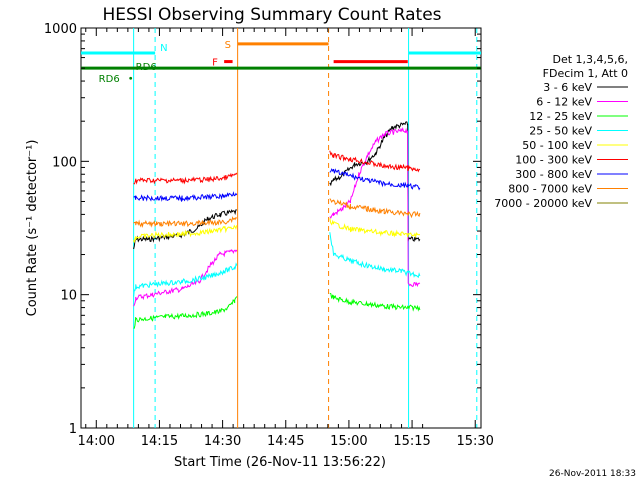 The height and width of the screenshot is (480, 640). Describe the element at coordinates (280, 462) in the screenshot. I see `x-axis-label: Start Time (26-Nov-11 13:56:22)` at that location.